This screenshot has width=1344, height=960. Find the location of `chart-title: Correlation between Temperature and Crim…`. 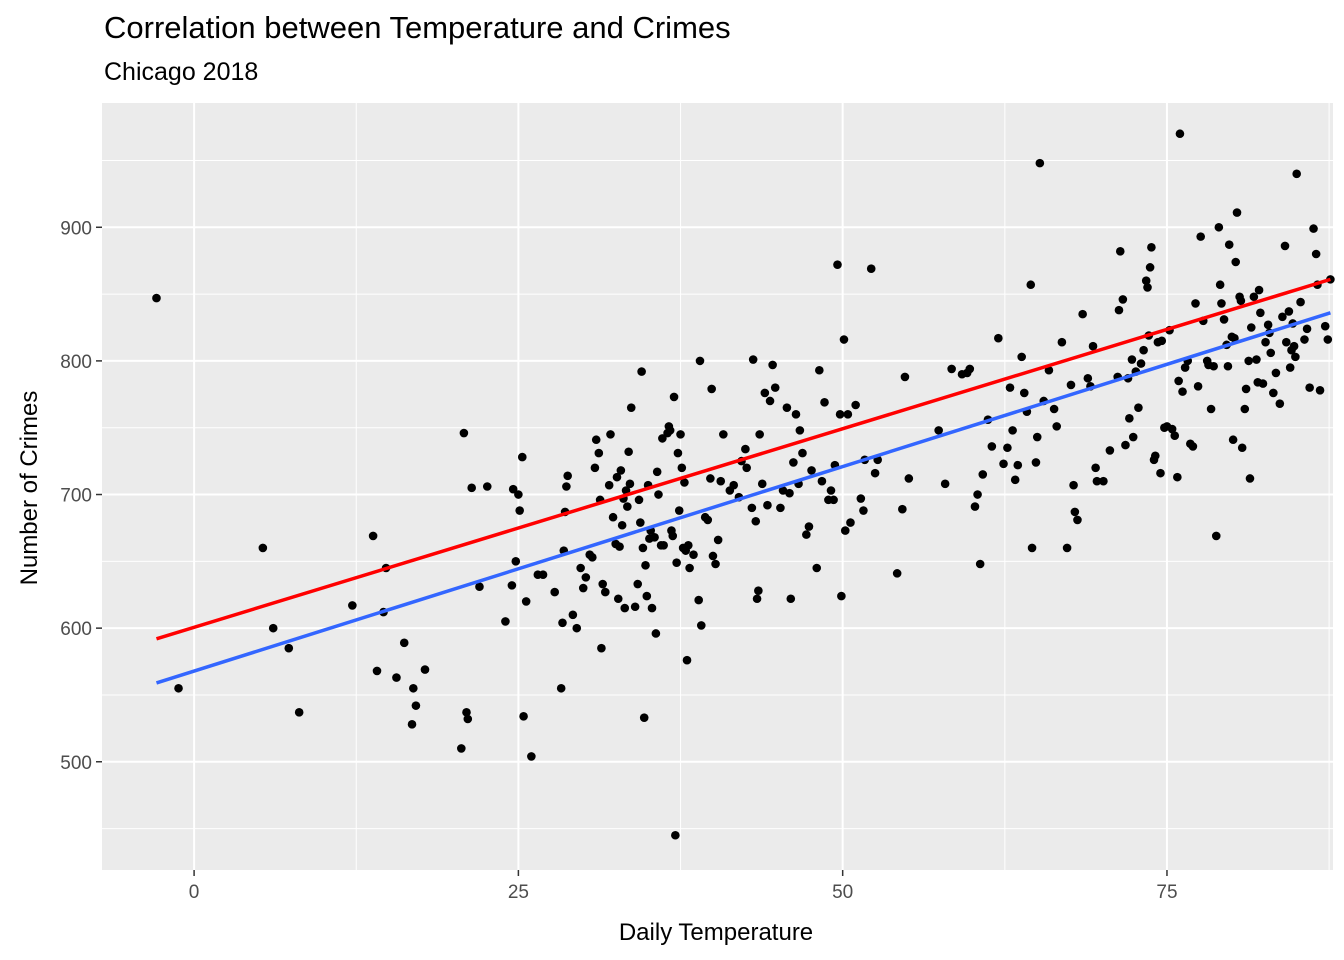

chart-title: Correlation between Temperature and Crim… is located at coordinates (417, 27).